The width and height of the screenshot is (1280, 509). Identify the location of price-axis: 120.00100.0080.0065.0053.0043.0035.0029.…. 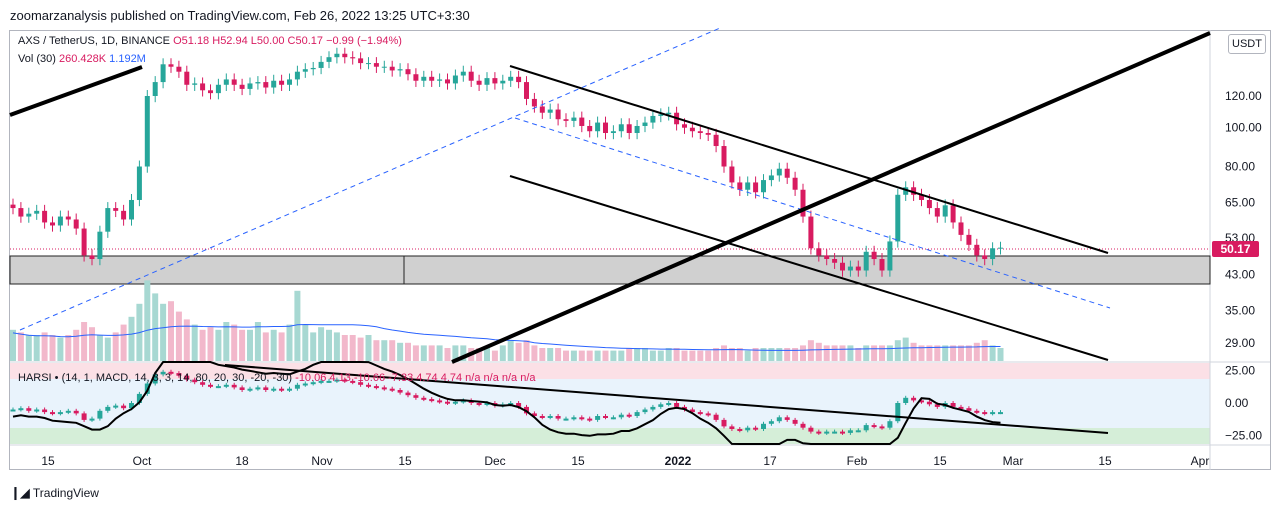
(1243, 219).